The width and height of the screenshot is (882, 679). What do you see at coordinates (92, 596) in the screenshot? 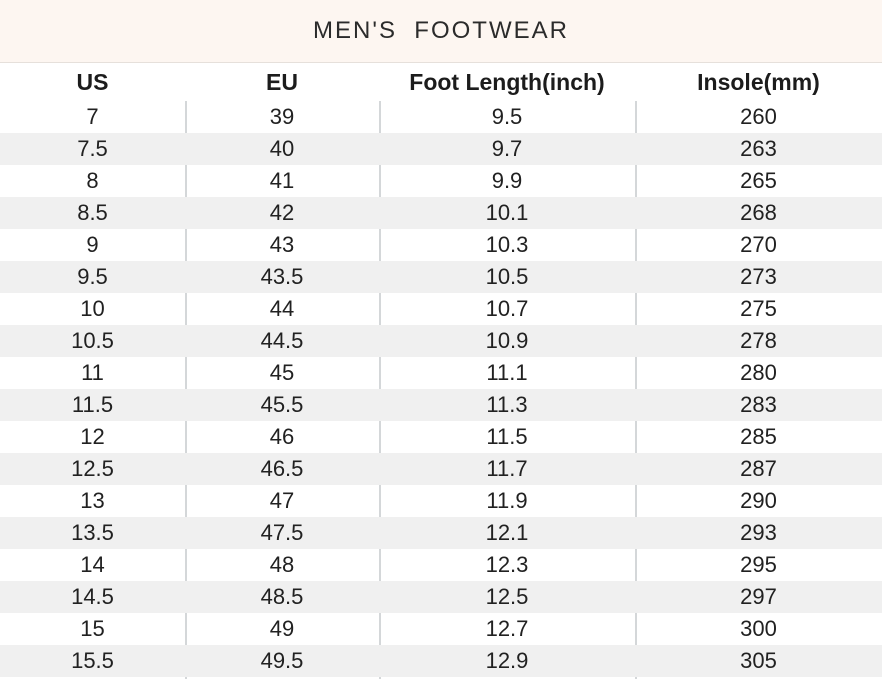
I see `cell-us: 14.5` at bounding box center [92, 596].